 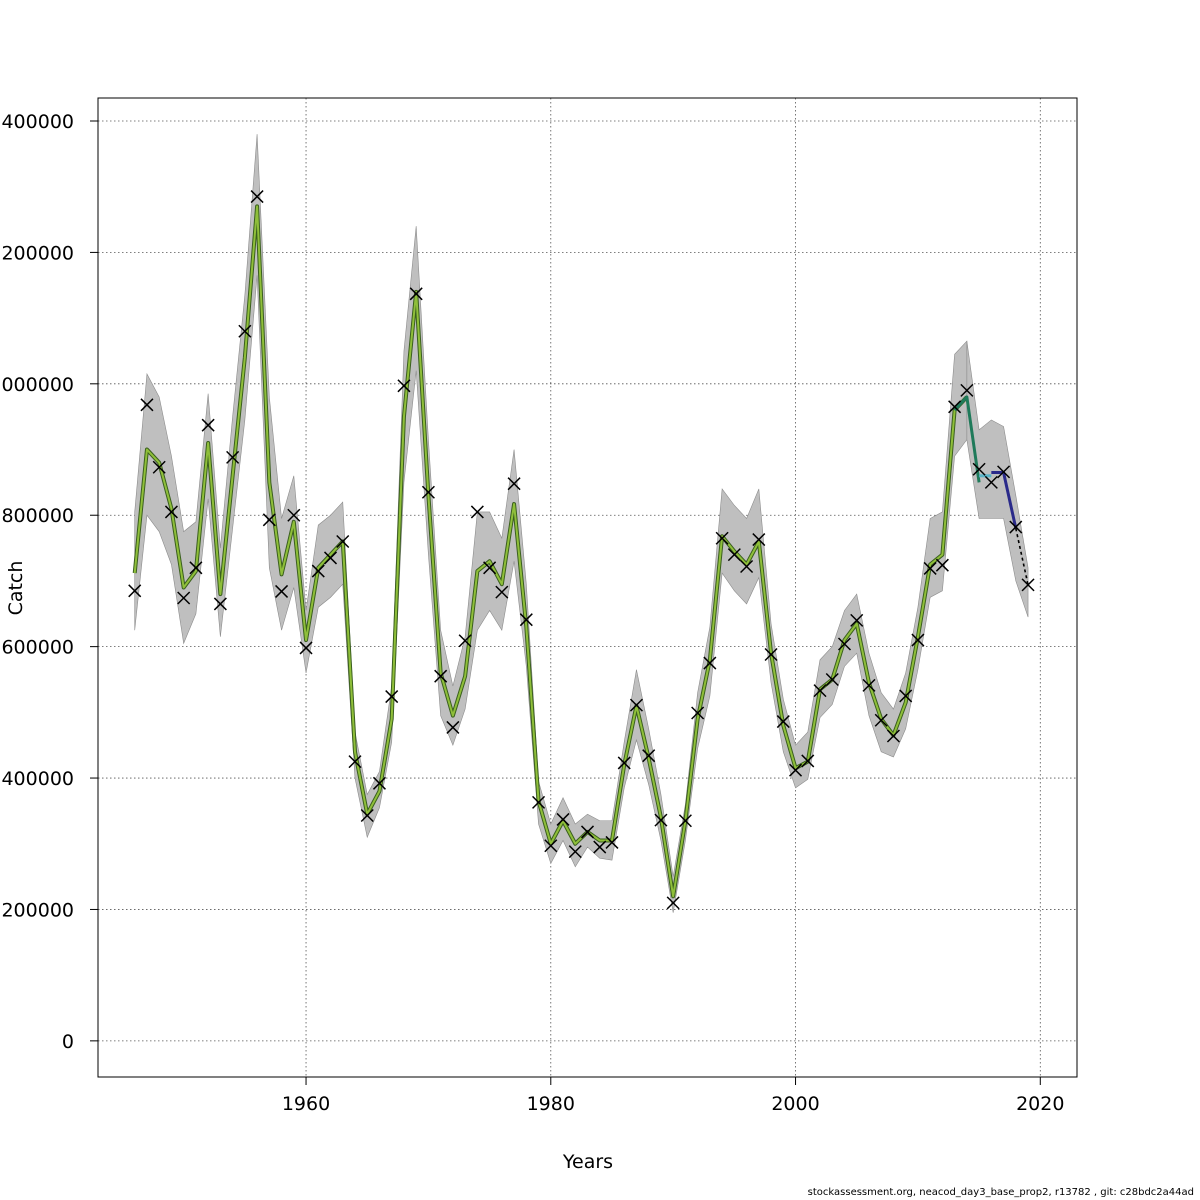 I want to click on y-tick-label: 600000, so click(x=37, y=648).